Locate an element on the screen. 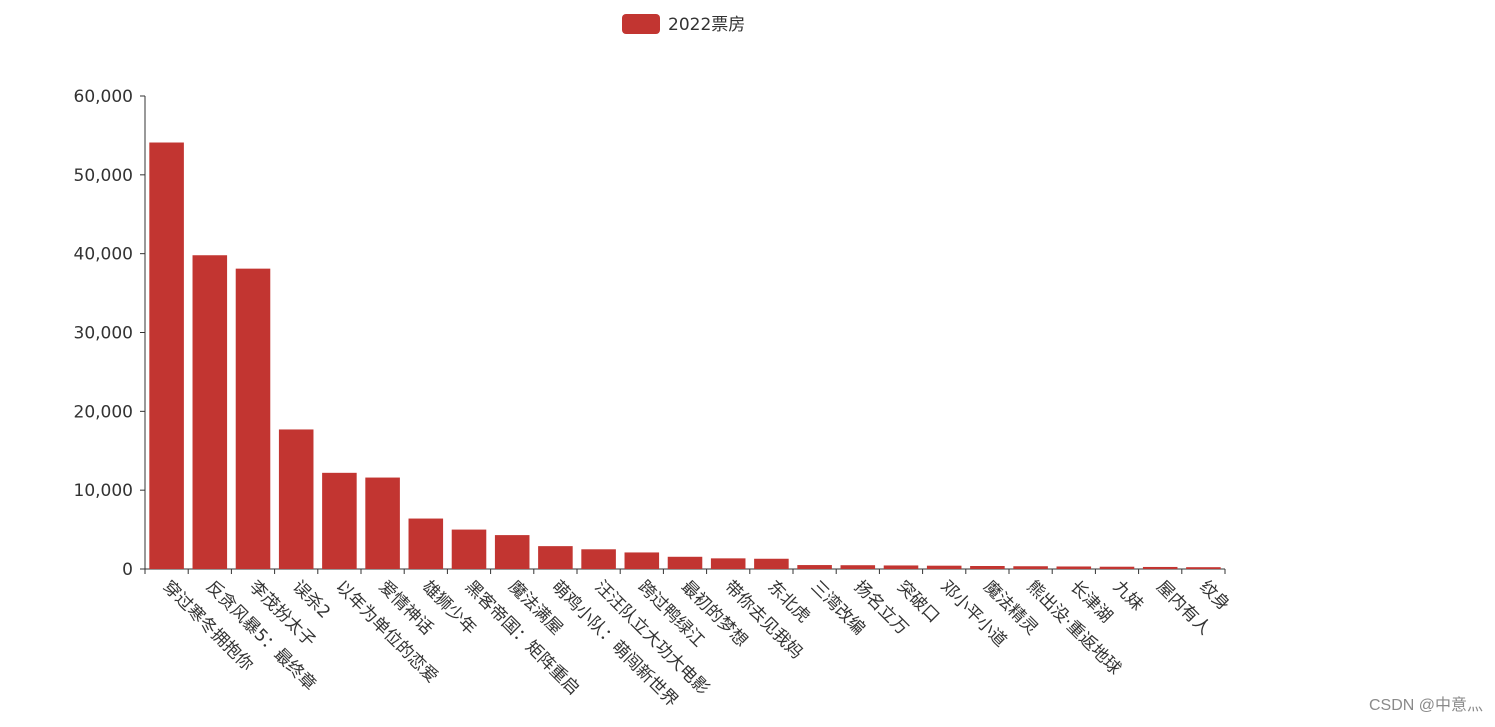 This screenshot has height=727, width=1495. x-tick-label: 纹身 is located at coordinates (1214, 596).